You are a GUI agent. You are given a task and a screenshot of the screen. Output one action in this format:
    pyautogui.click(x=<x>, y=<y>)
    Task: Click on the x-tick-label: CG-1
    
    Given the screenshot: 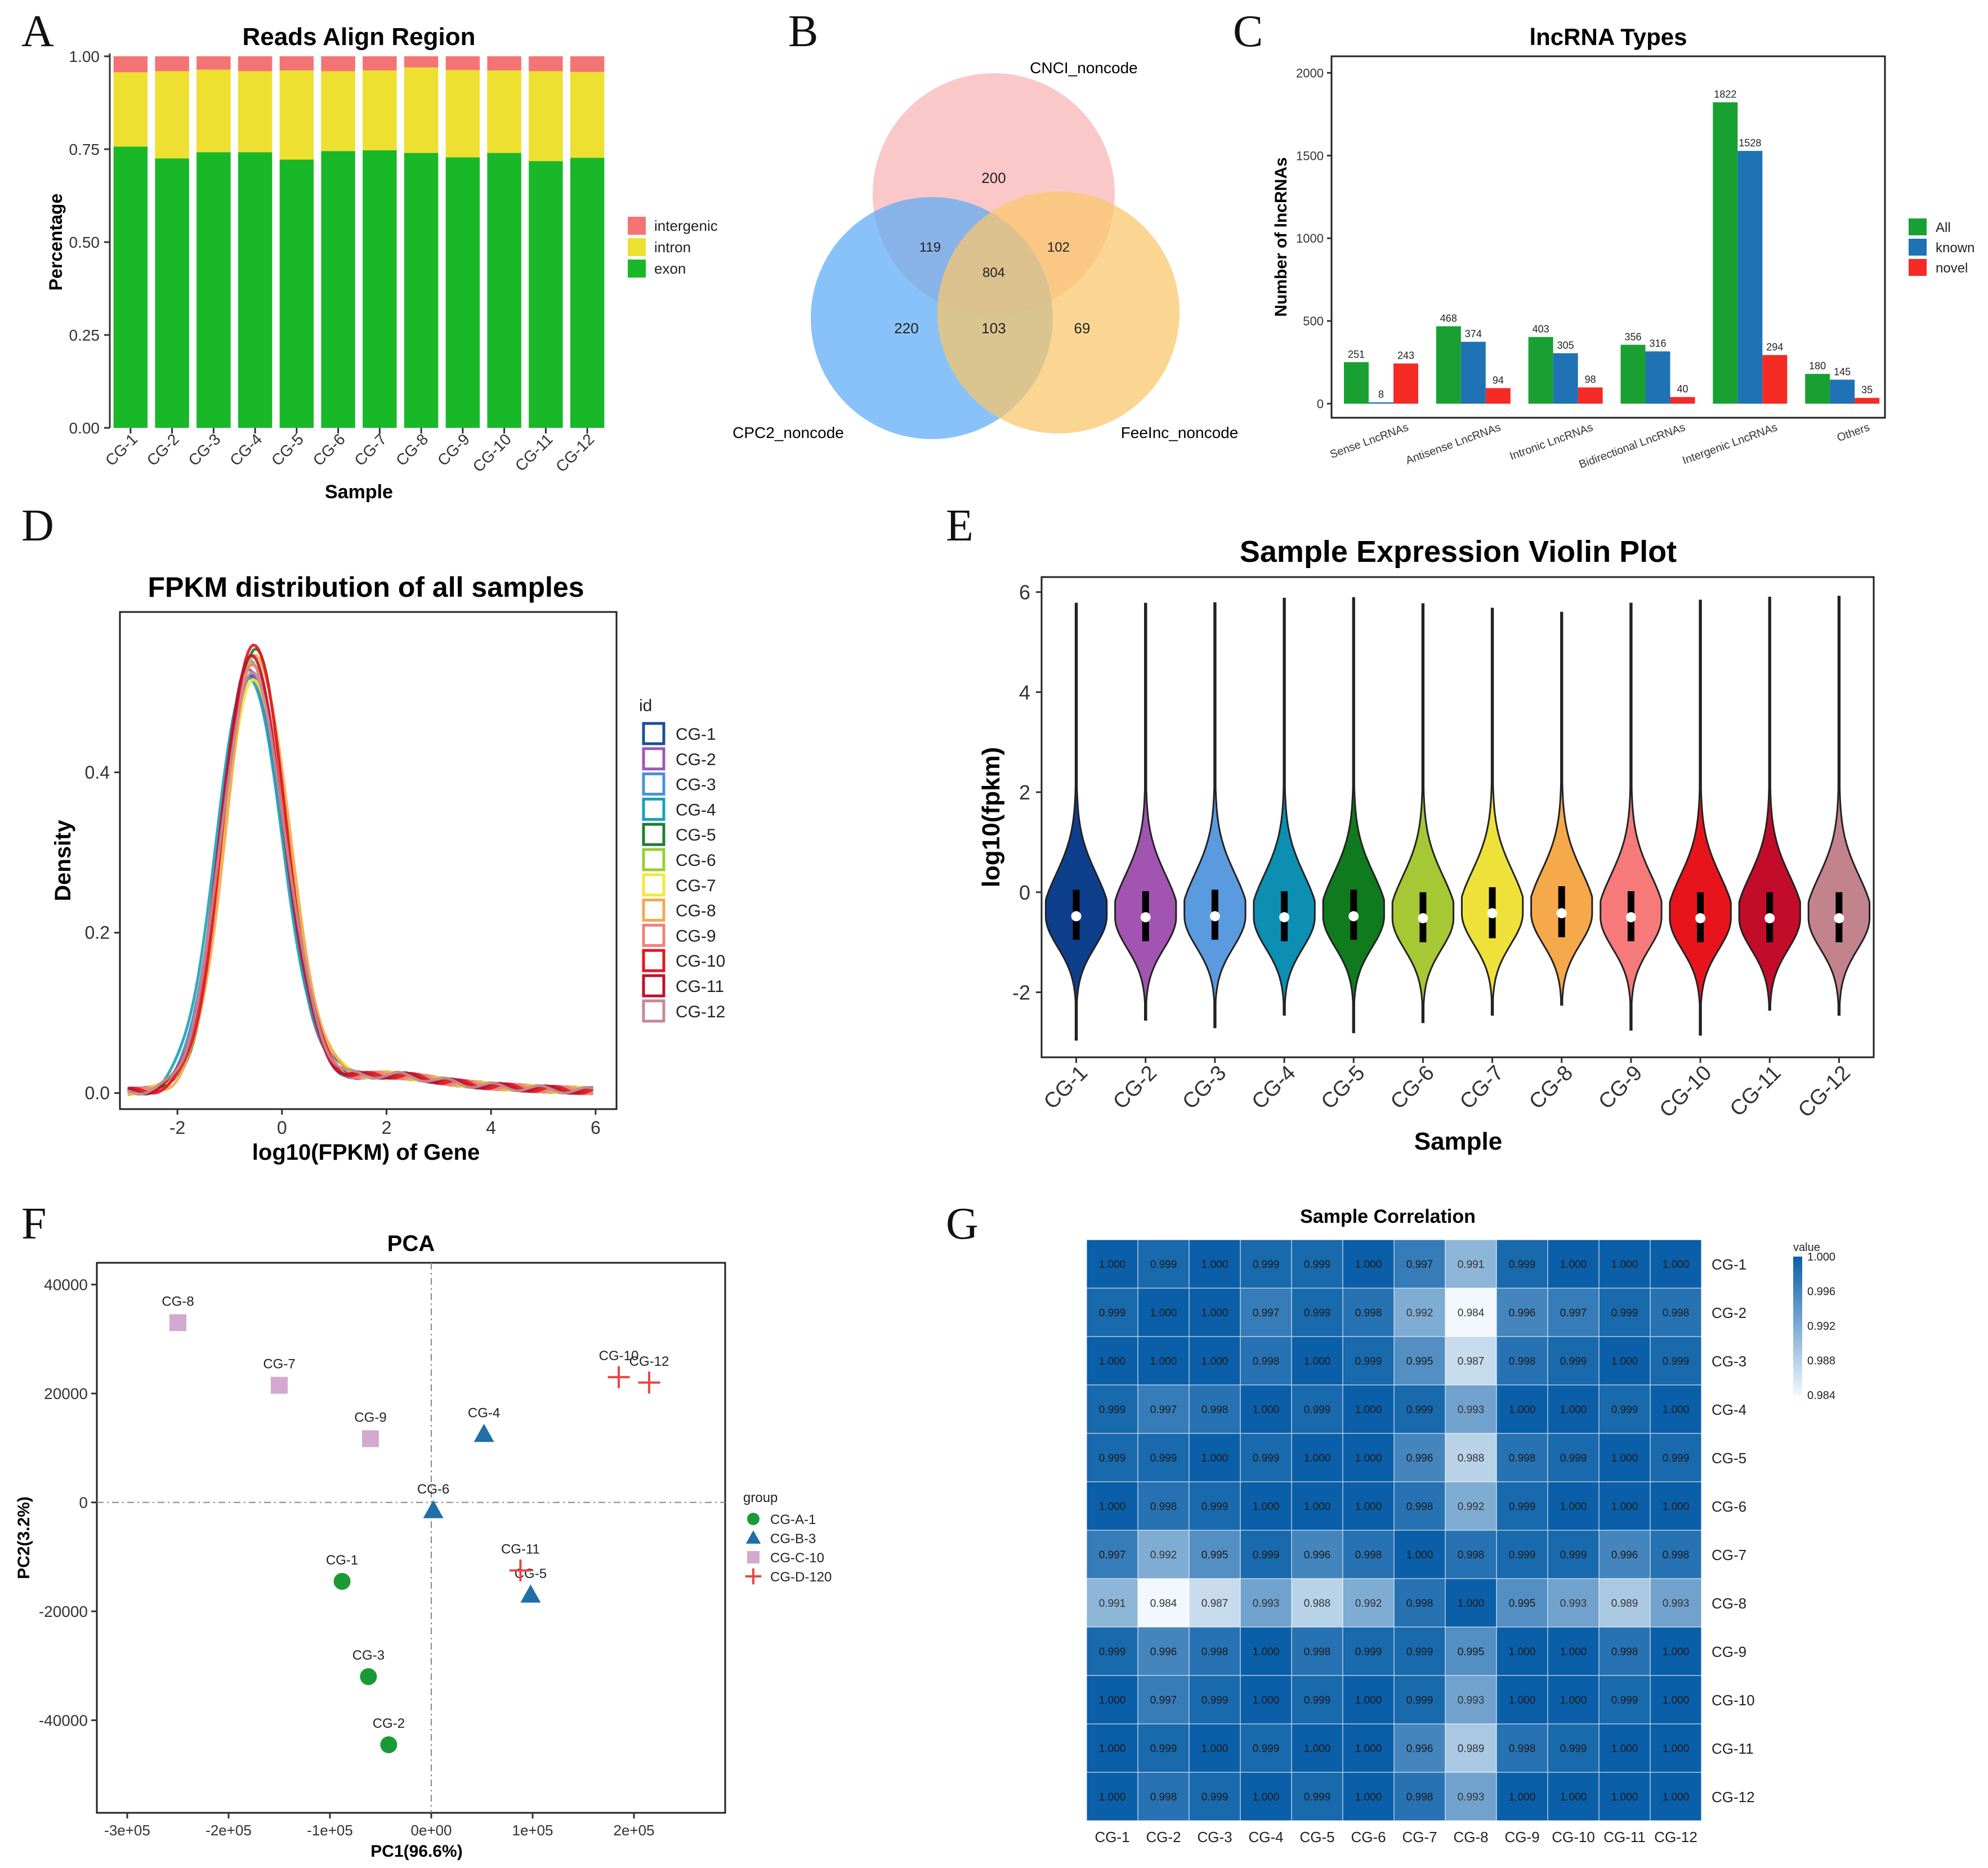 What is the action you would take?
    pyautogui.click(x=1065, y=1087)
    